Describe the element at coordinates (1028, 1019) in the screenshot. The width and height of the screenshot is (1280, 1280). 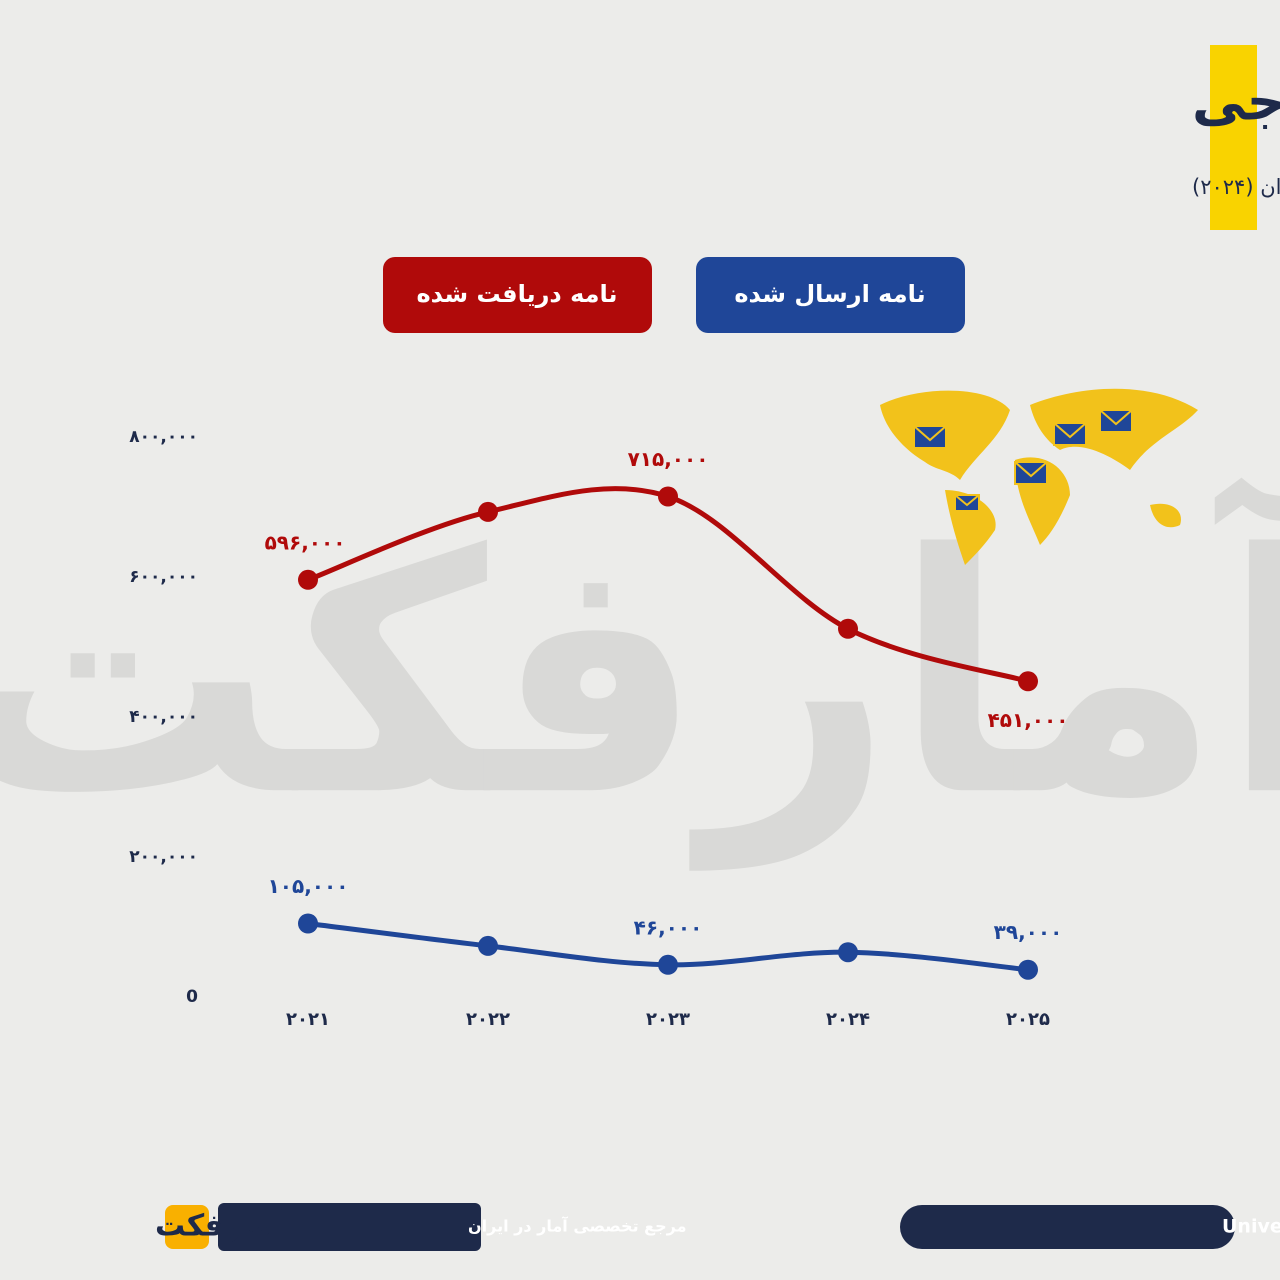
I see `x-tick-label: ۲۰۲۵` at that location.